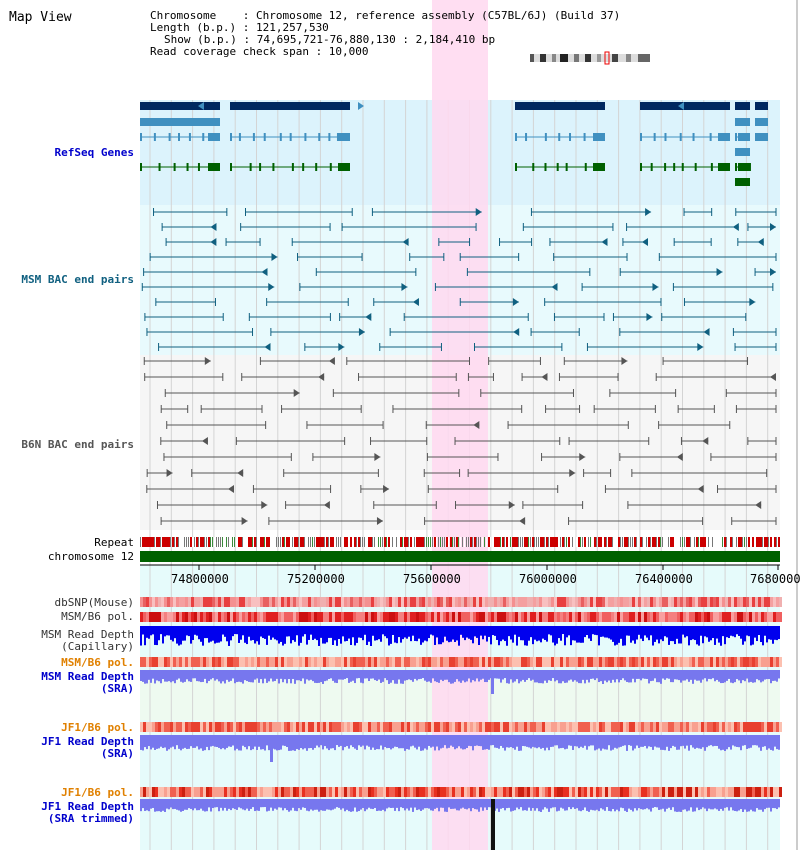  What do you see at coordinates (97, 616) in the screenshot?
I see `track-label-msm-pol-1: MSM/B6 pol.` at bounding box center [97, 616].